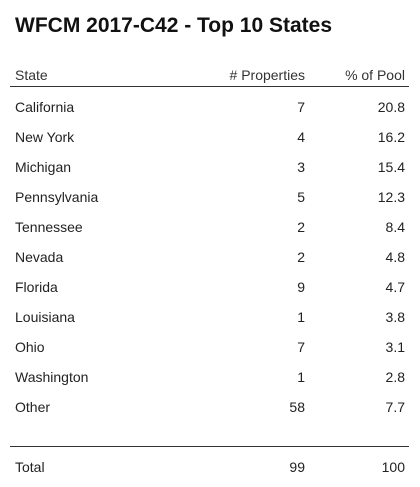 The width and height of the screenshot is (420, 487). Describe the element at coordinates (393, 467) in the screenshot. I see `total-pool: 100` at that location.